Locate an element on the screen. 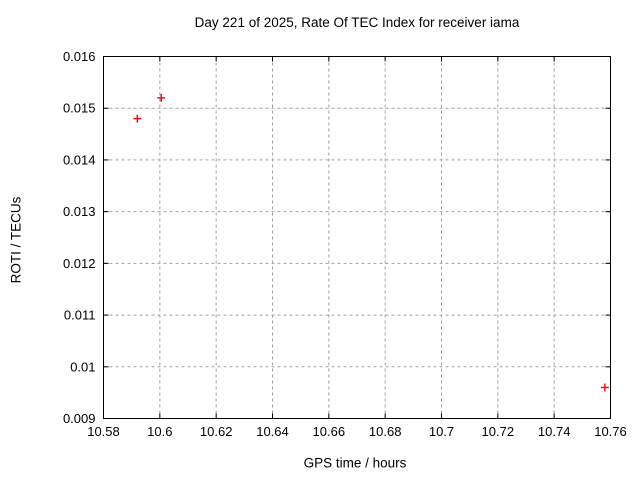 This screenshot has width=640, height=480. x-tick-label: 10.74 is located at coordinates (554, 431).